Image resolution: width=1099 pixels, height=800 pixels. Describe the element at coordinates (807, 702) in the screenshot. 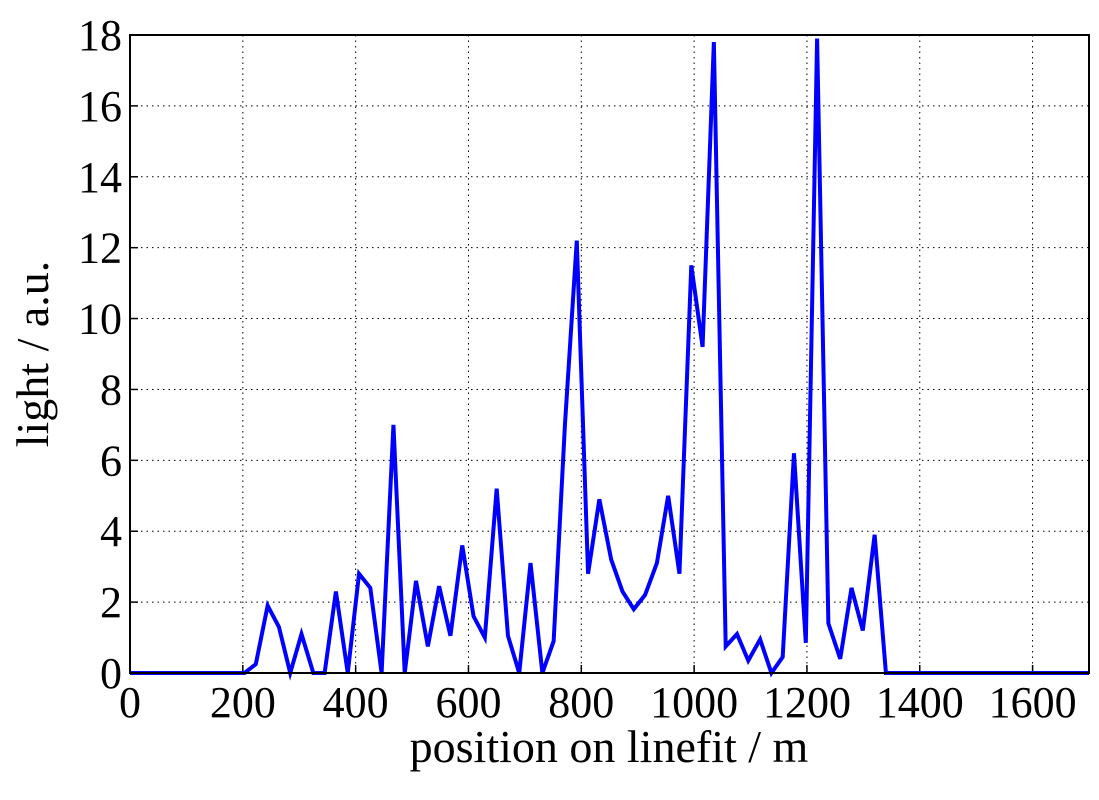

I see `x-tick-label: 1200` at that location.